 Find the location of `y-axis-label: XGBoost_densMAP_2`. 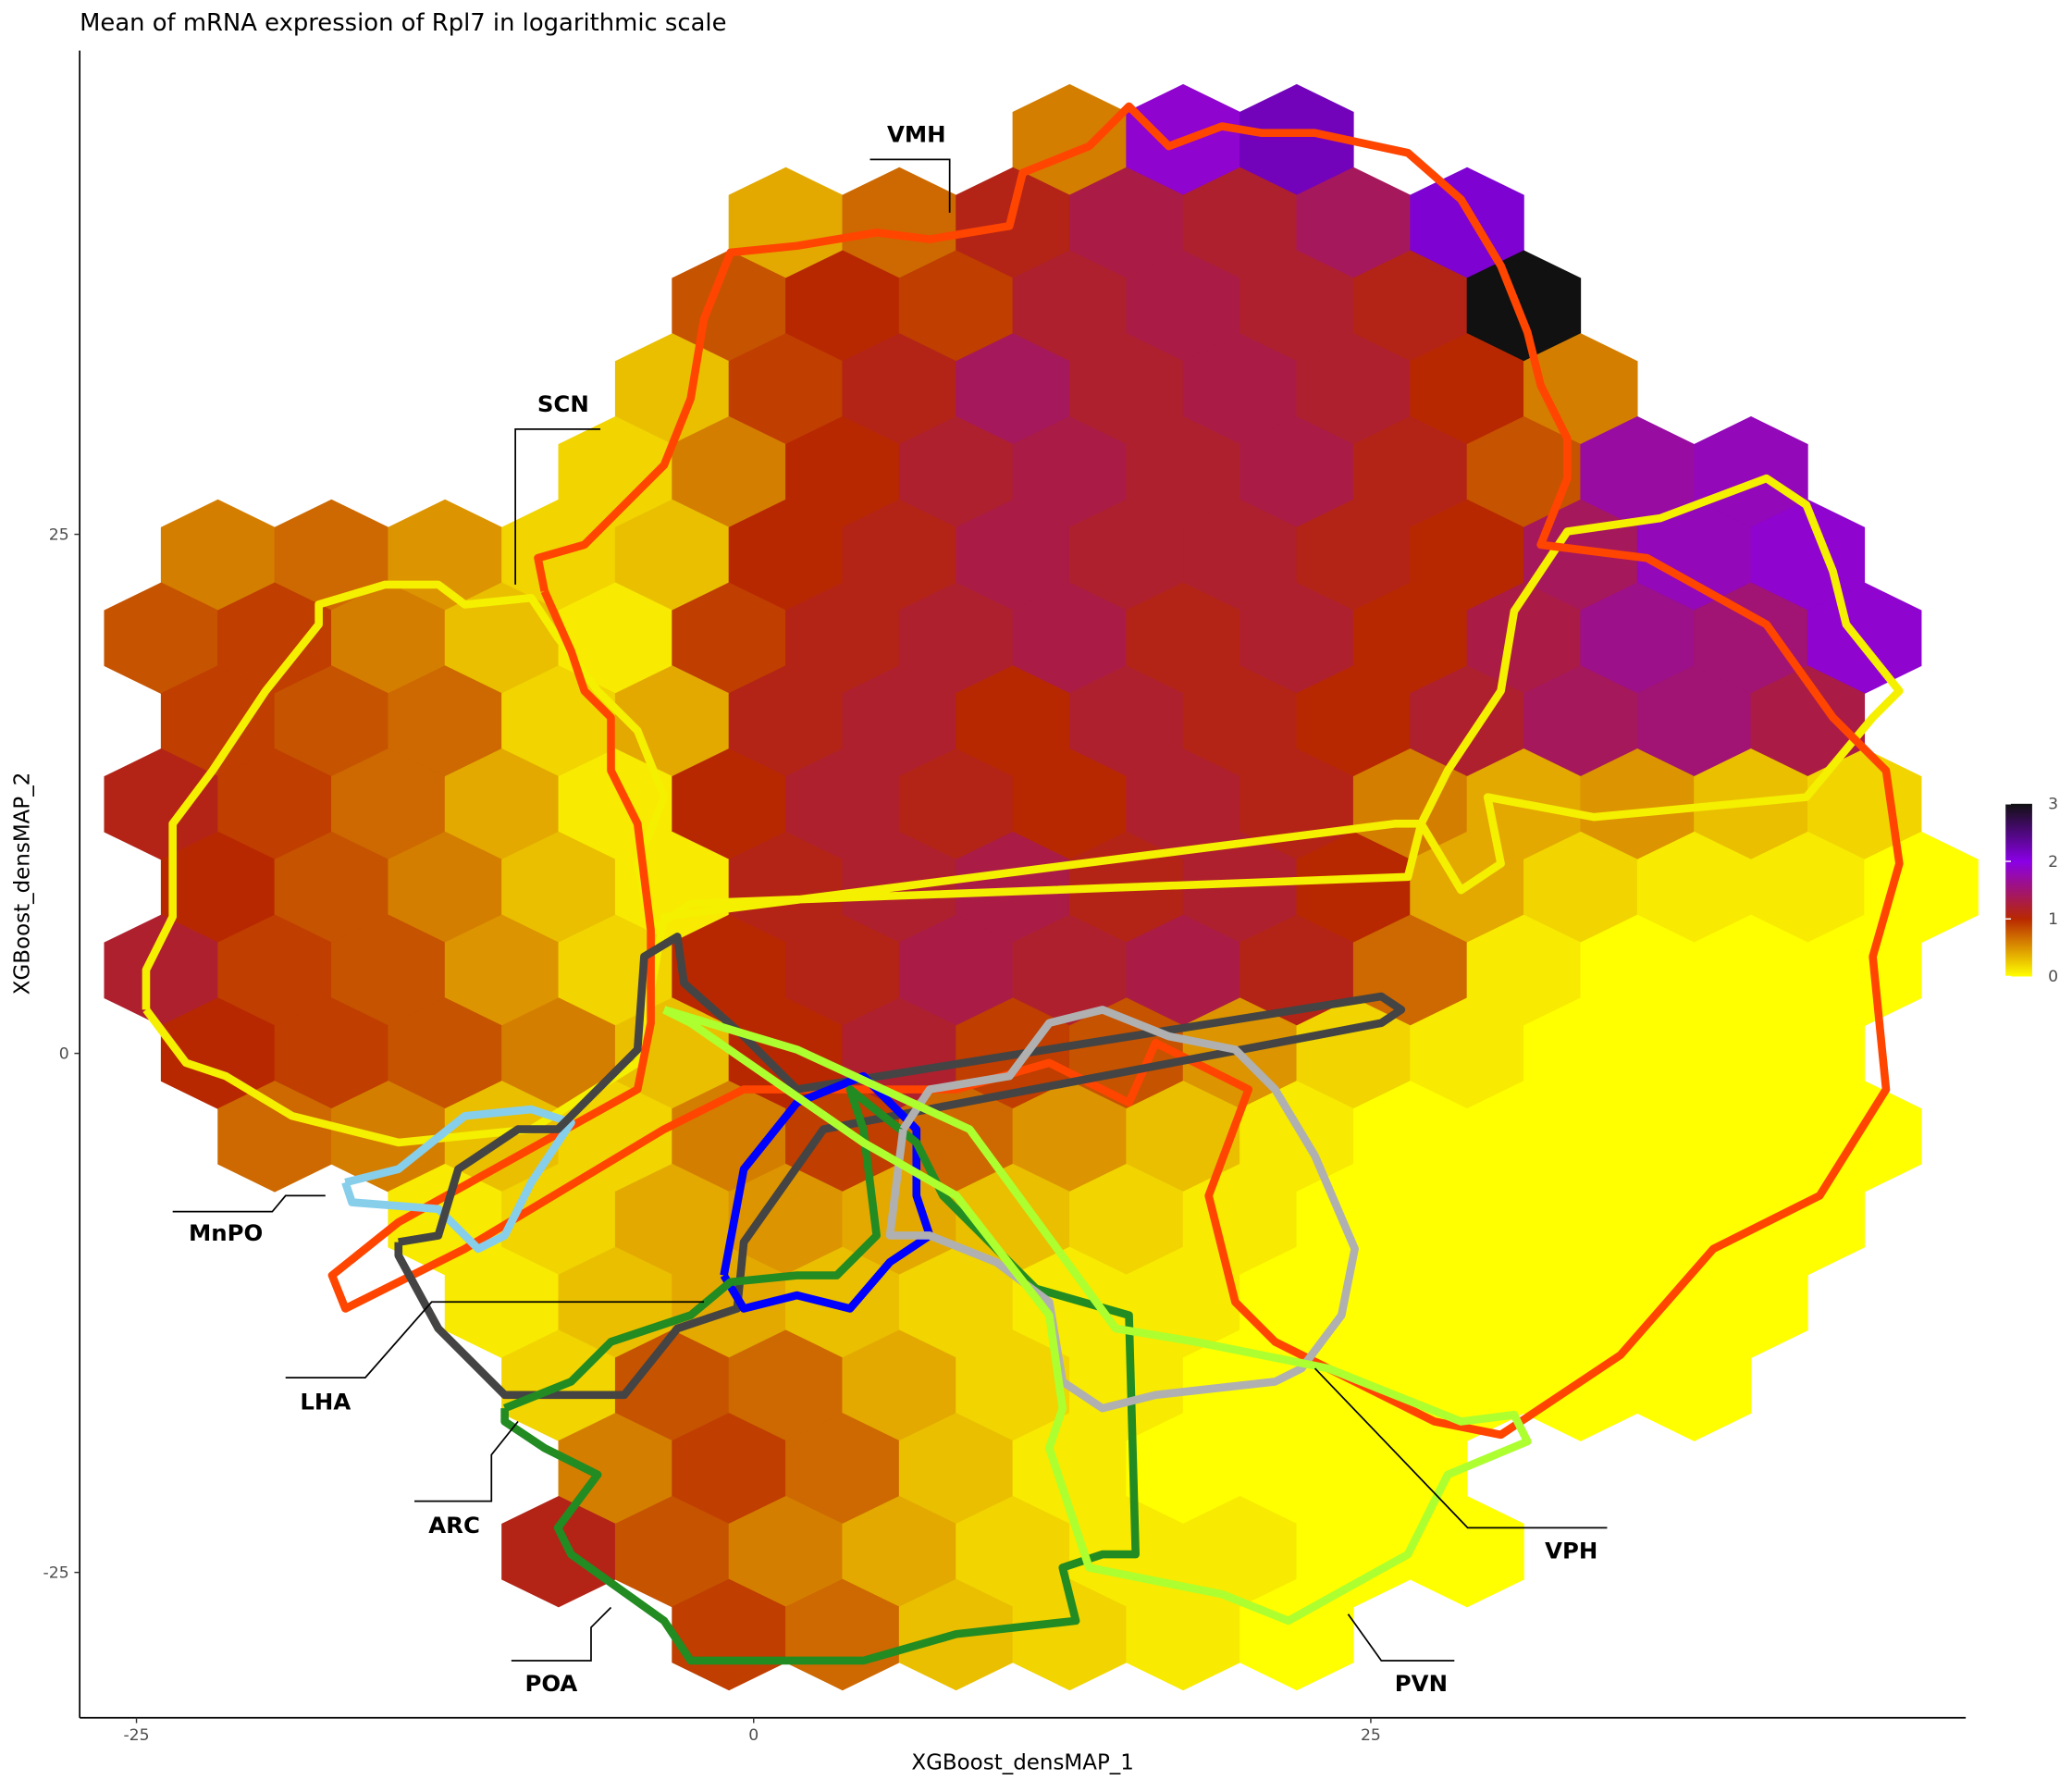

y-axis-label: XGBoost_densMAP_2 is located at coordinates (23, 884).